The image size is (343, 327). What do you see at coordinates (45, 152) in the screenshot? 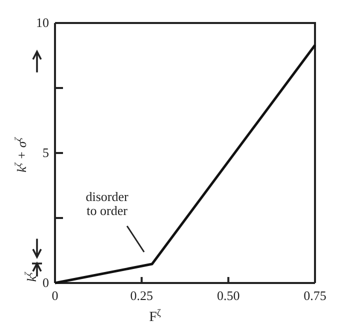
I see `y-tick-label: 5` at bounding box center [45, 152].